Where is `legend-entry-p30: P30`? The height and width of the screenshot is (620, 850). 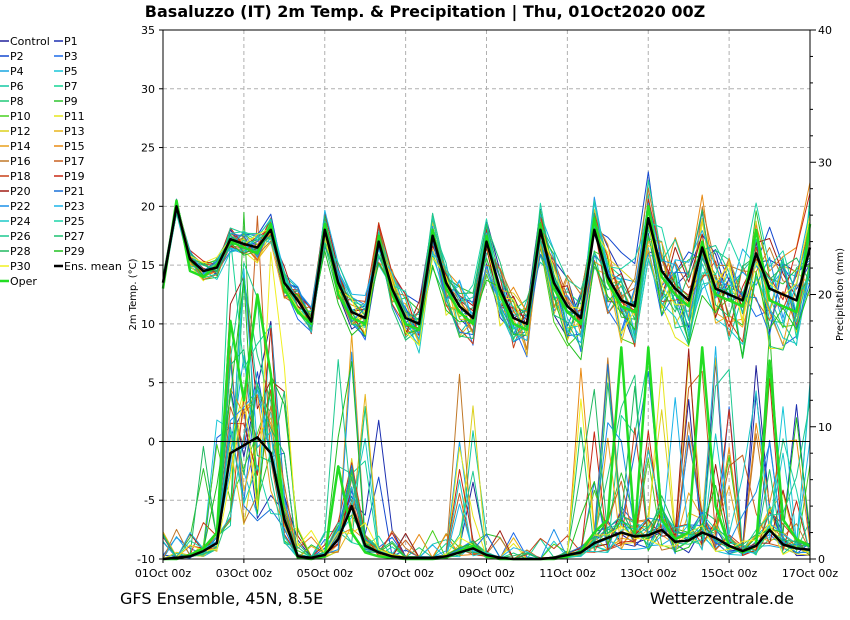 legend-entry-p30: P30 is located at coordinates (15, 266).